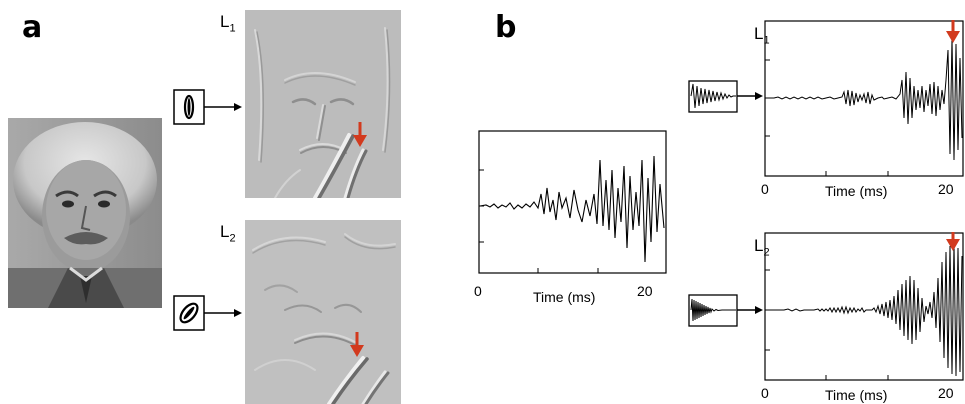 Image resolution: width=965 pixels, height=404 pixels. I want to click on panel-b-layer-1-label: L1, so click(762, 35).